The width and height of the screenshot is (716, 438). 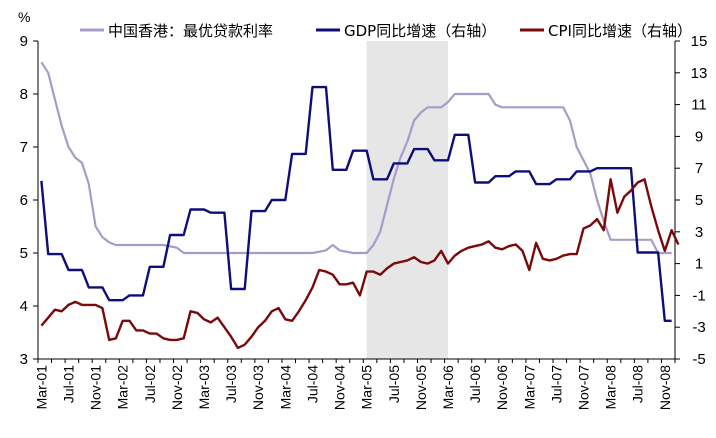 I want to click on x-tick-label: Nov-07, so click(x=584, y=387).